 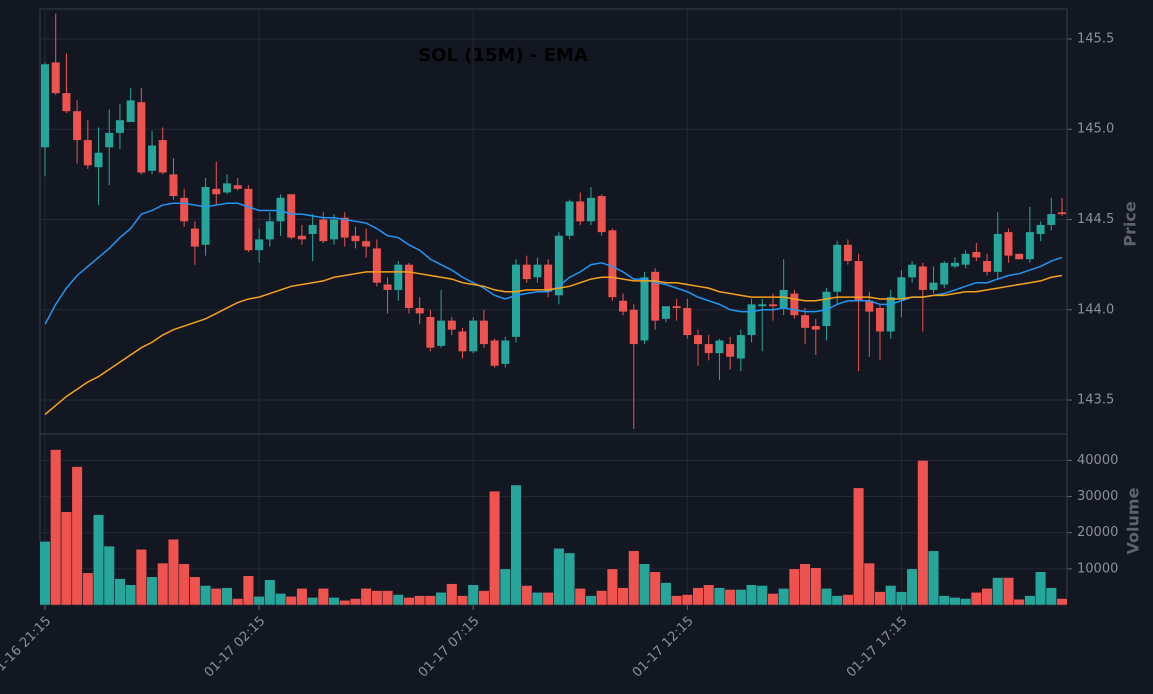 What do you see at coordinates (1095, 129) in the screenshot?
I see `y-tick-label: 145.0` at bounding box center [1095, 129].